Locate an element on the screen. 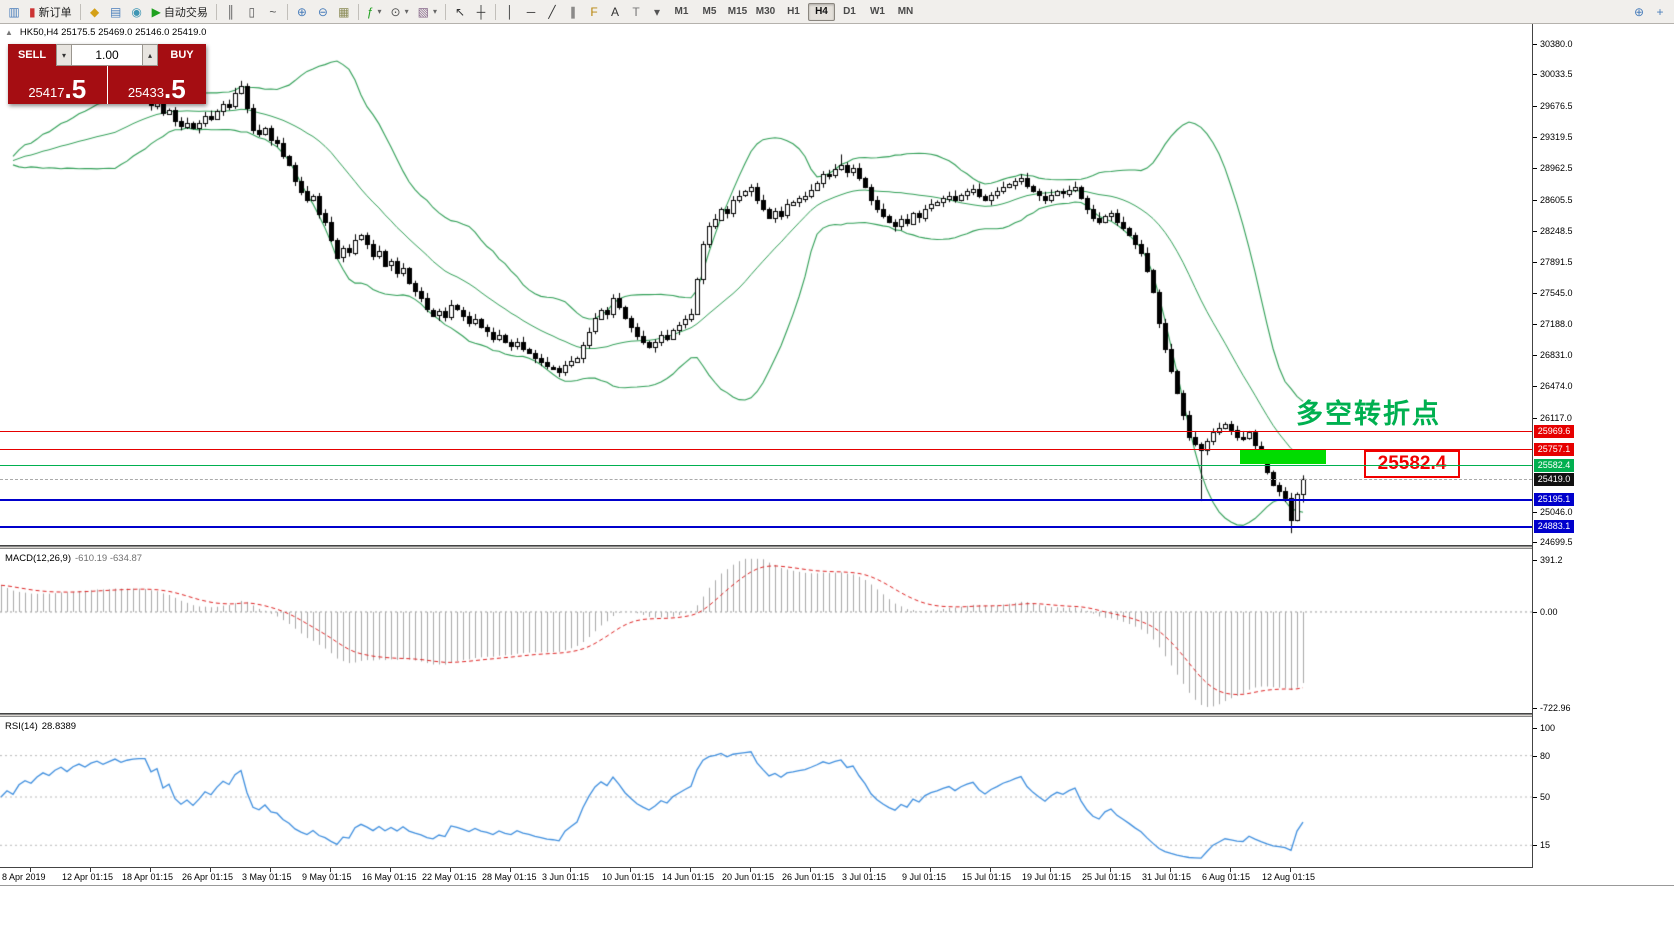 Image resolution: width=1674 pixels, height=951 pixels. rsi-axis-label: 15 is located at coordinates (1545, 845).